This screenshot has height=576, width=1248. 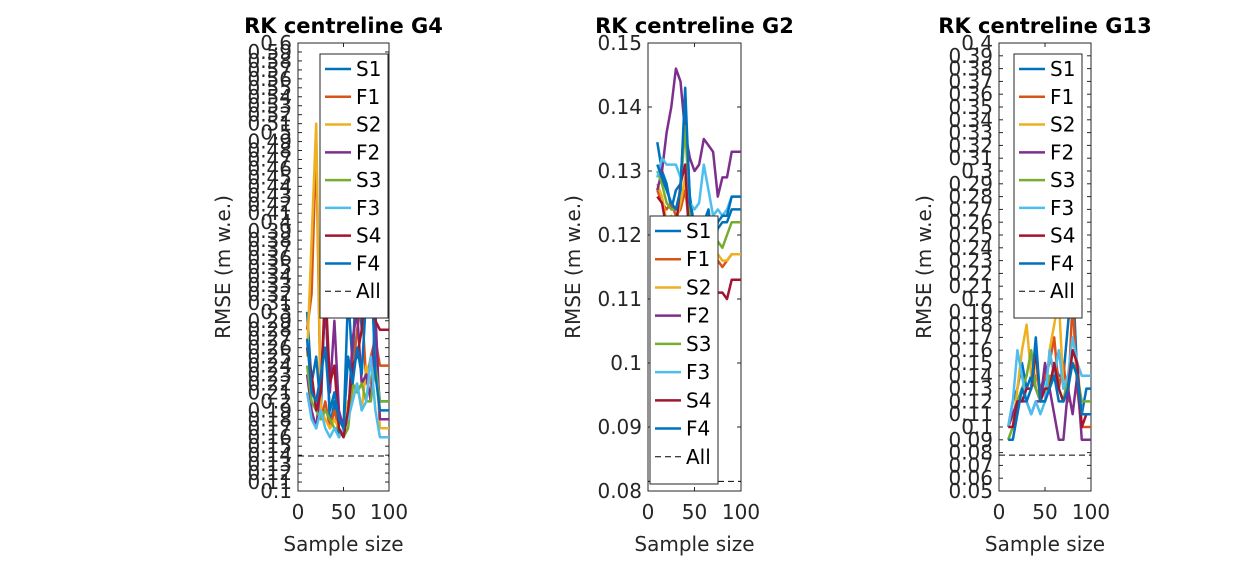 What do you see at coordinates (276, 133) in the screenshot?
I see `y-tick-label: 0.5` at bounding box center [276, 133].